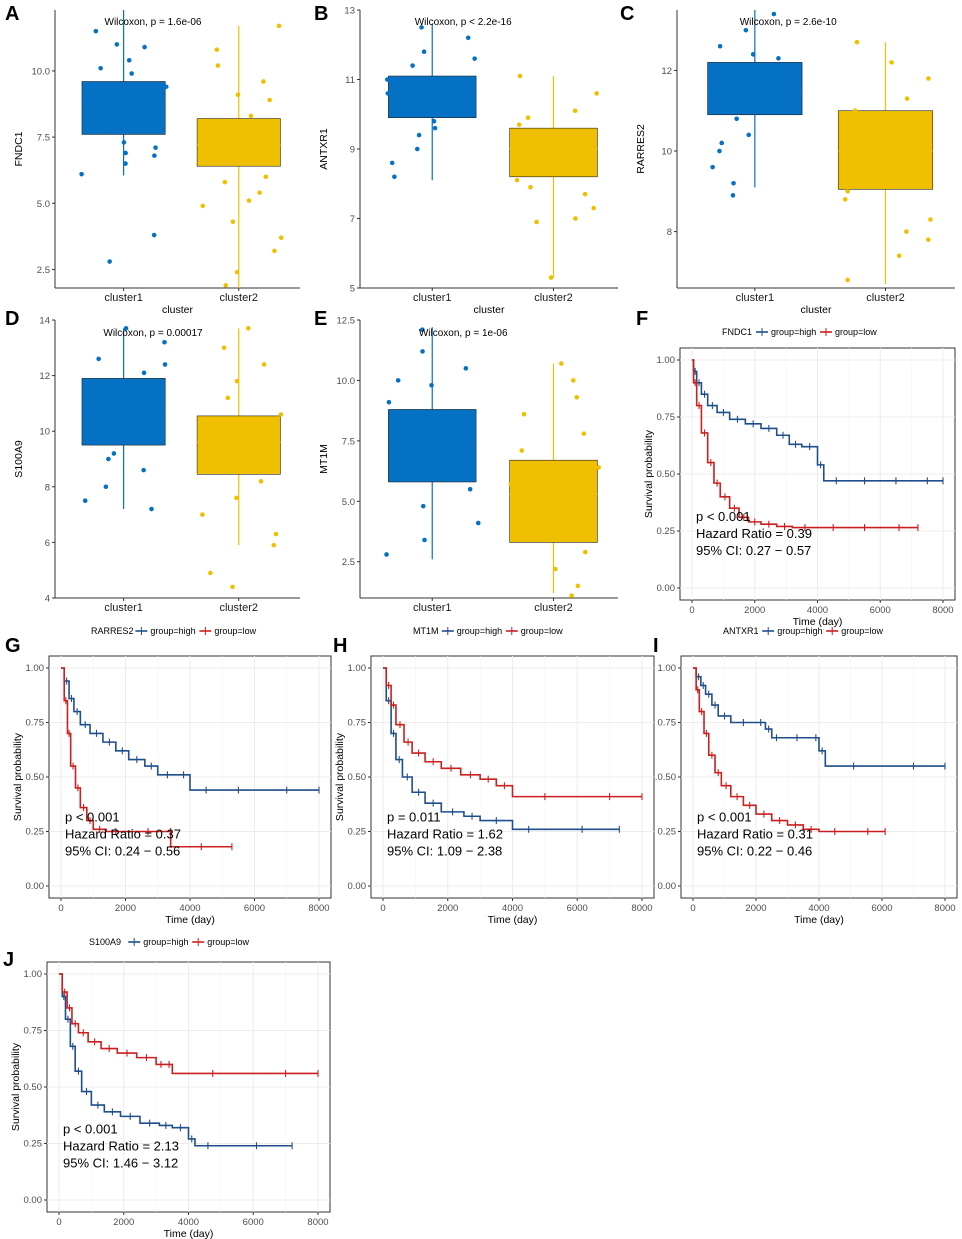 The height and width of the screenshot is (1239, 962). Describe the element at coordinates (43, 204) in the screenshot. I see `y-tick-label: 5.0` at that location.